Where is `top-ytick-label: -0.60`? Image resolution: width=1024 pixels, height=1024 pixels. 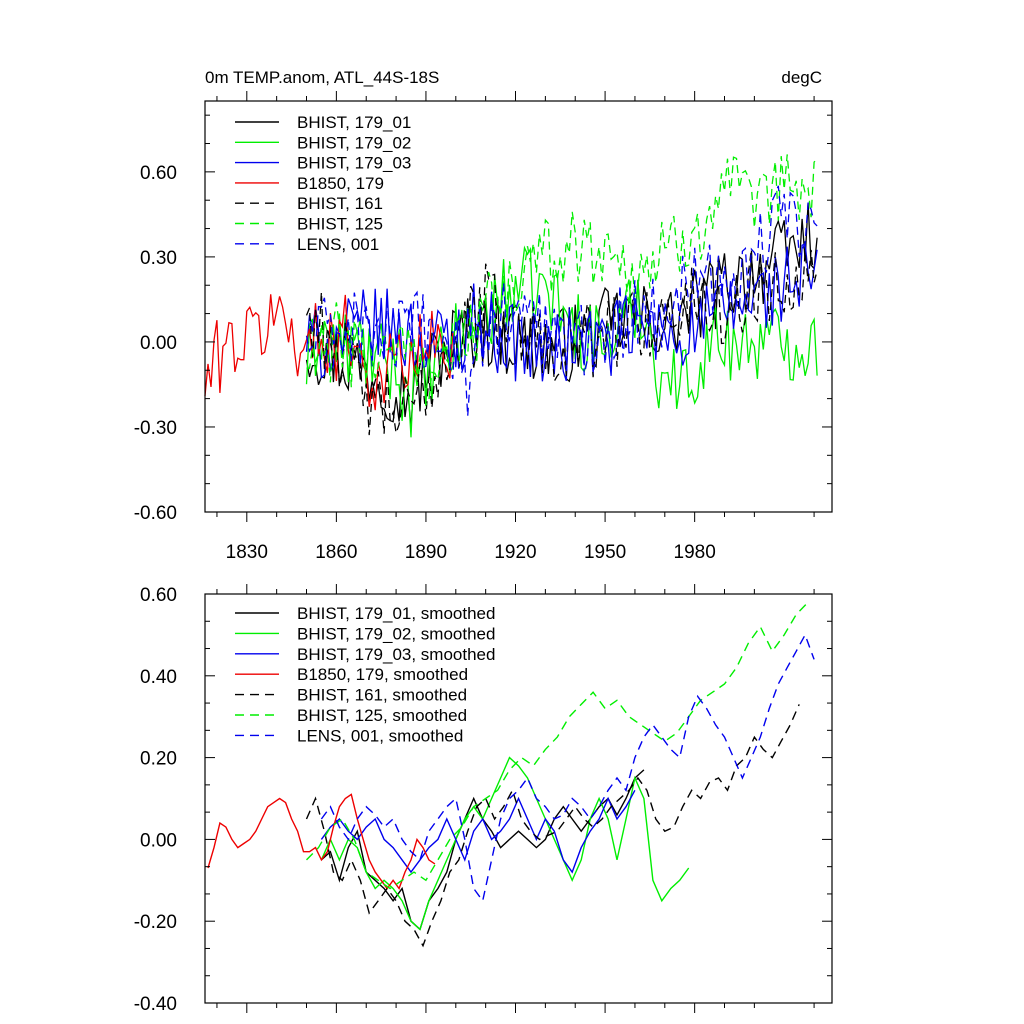
top-ytick-label: -0.60 is located at coordinates (155, 513).